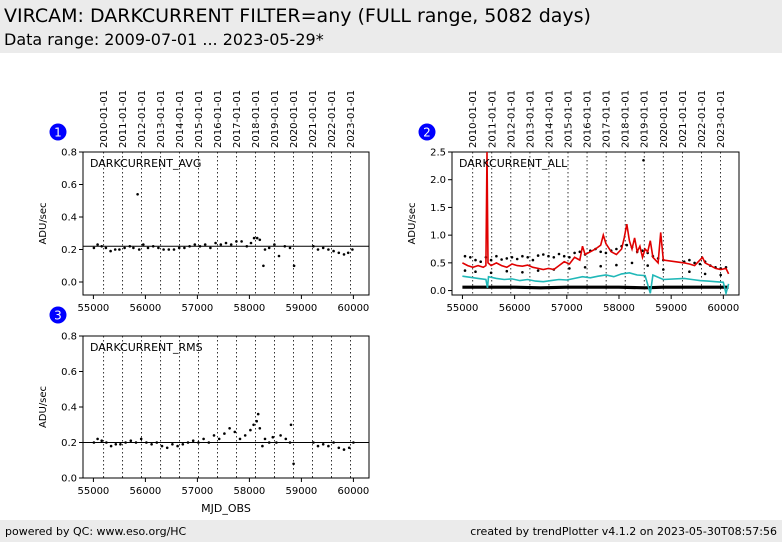 The image size is (782, 542). Describe the element at coordinates (664, 119) in the screenshot. I see `chart2-year-label-10: 2020-01-01` at that location.